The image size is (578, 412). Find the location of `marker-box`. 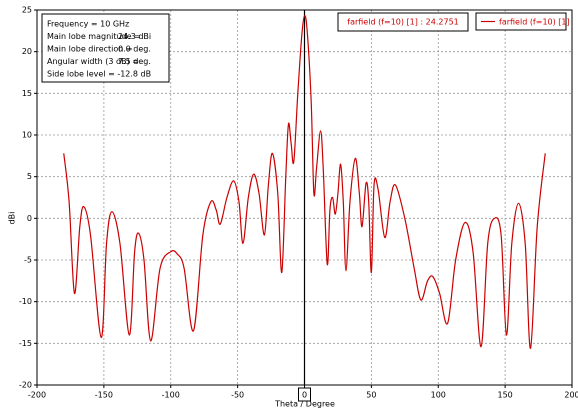

marker-box is located at coordinates (304, 394).